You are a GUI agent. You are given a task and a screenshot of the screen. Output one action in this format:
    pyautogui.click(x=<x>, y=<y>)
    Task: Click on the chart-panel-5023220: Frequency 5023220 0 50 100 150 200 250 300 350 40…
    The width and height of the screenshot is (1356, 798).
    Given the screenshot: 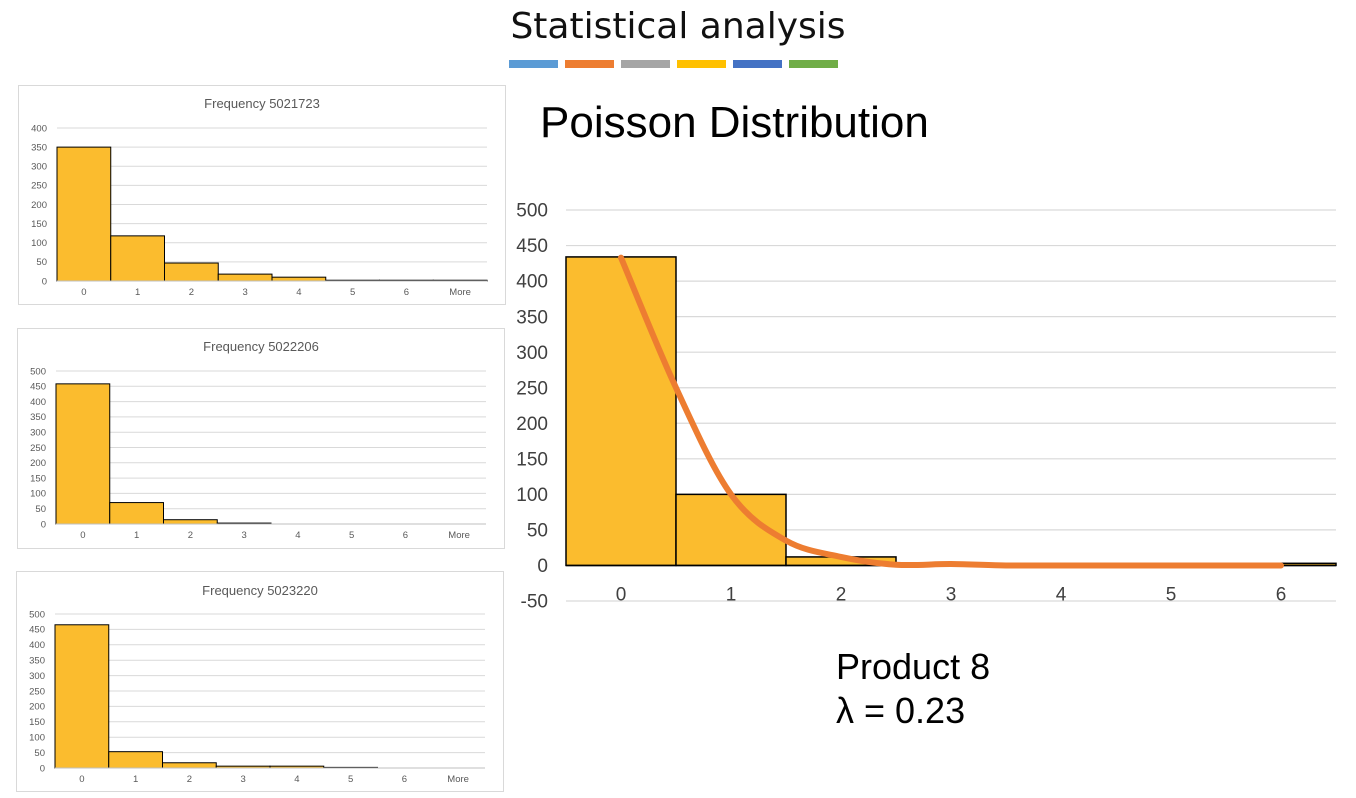 What is the action you would take?
    pyautogui.click(x=260, y=681)
    